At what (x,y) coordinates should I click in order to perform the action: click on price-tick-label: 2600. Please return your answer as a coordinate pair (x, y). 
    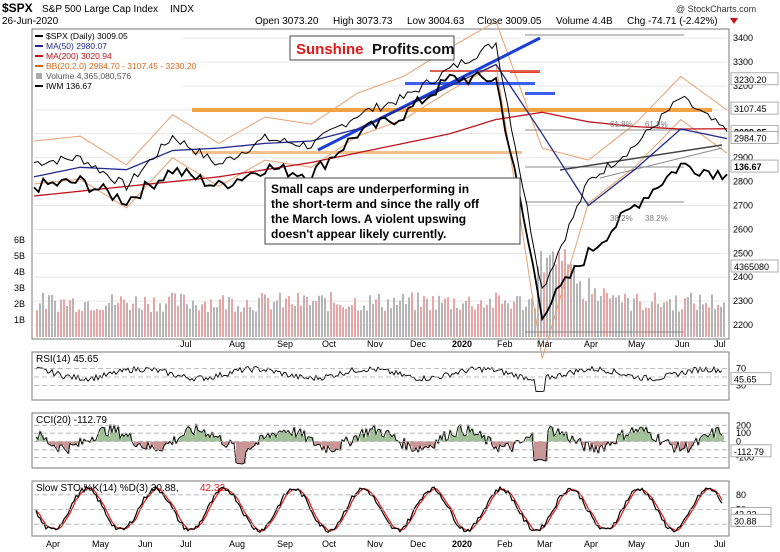
    Looking at the image, I should click on (743, 229).